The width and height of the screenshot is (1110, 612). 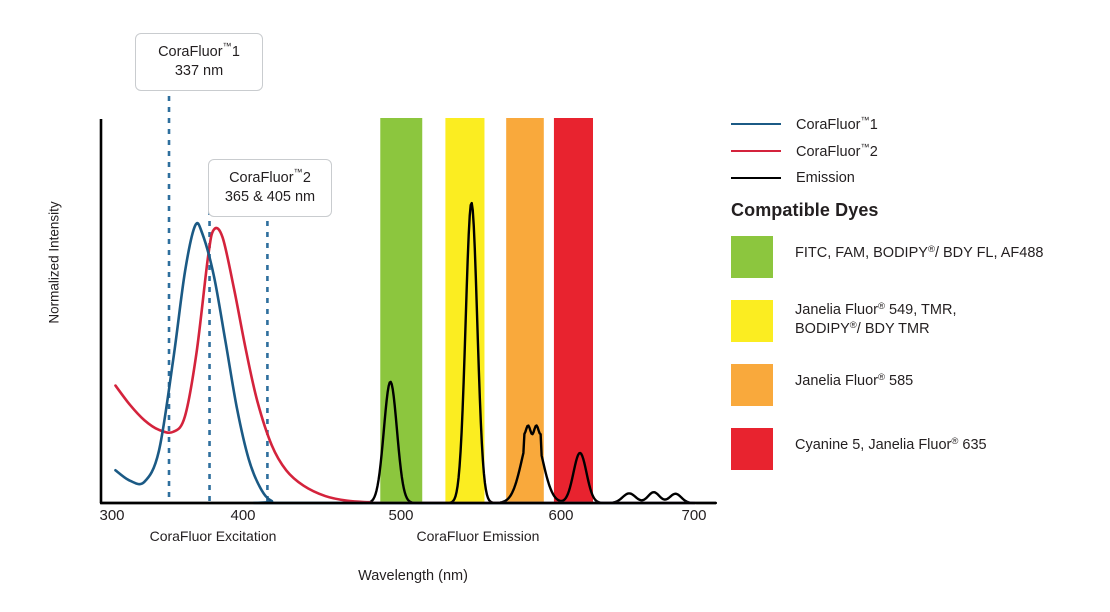 I want to click on y-axis-label: Normalized Intensity, so click(x=54, y=262).